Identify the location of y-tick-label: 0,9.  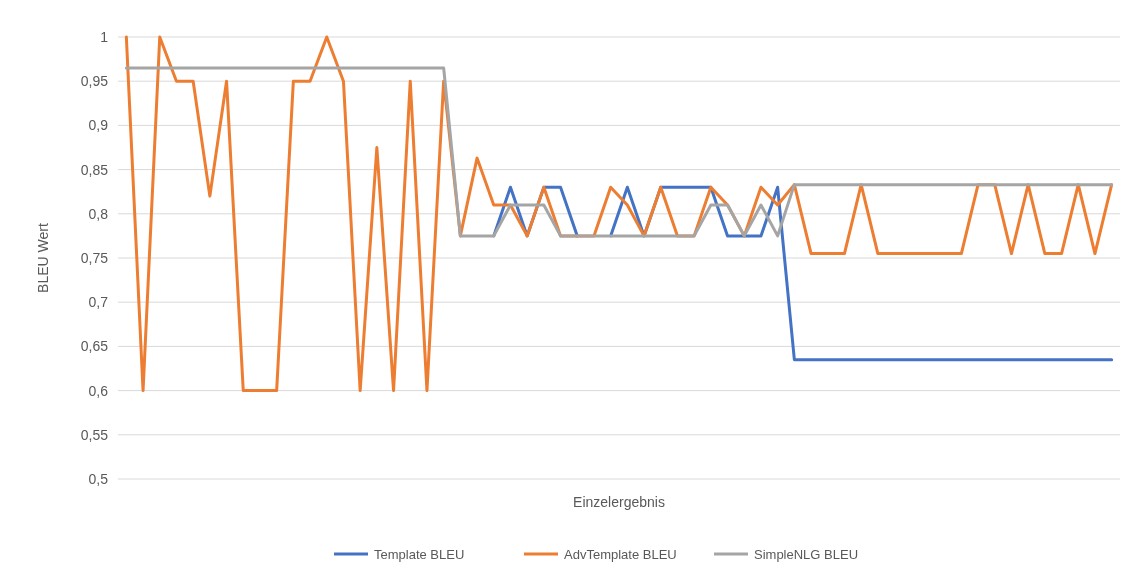
(98, 125).